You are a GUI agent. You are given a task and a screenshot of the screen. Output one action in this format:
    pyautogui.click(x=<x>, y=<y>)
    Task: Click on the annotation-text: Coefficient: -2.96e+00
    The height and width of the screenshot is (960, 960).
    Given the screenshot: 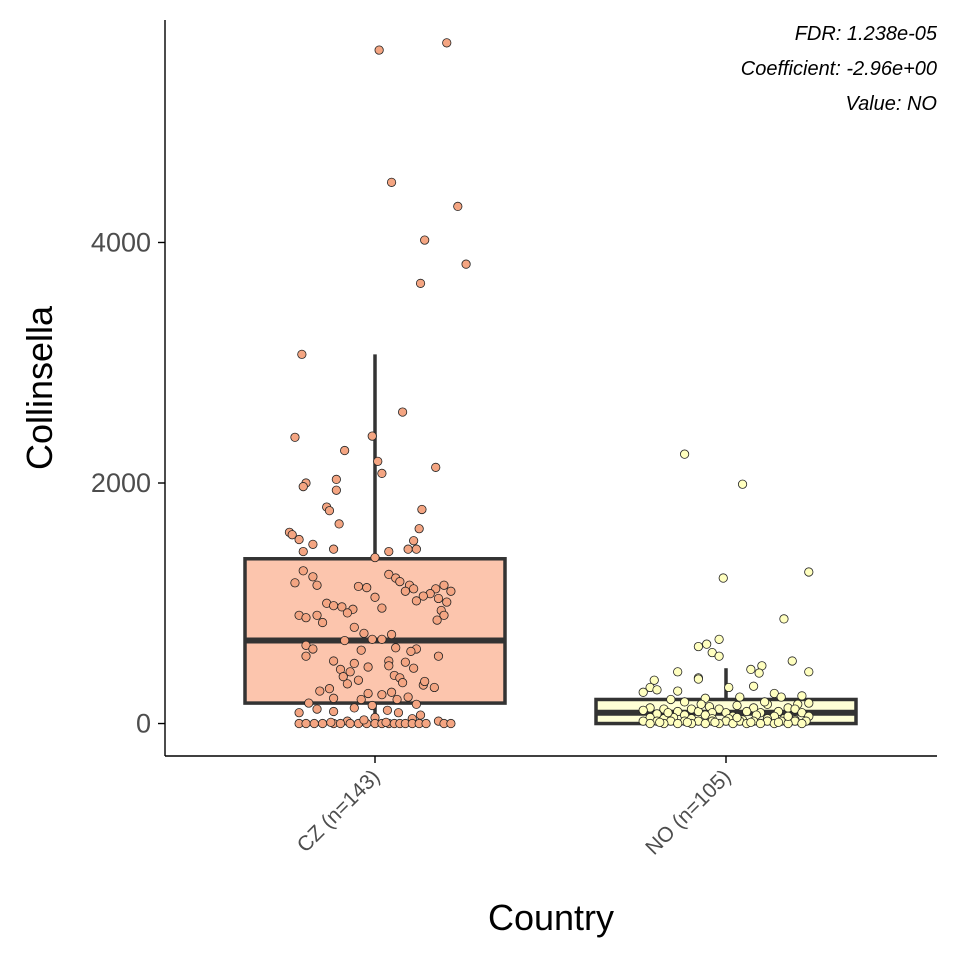 What is the action you would take?
    pyautogui.click(x=839, y=69)
    